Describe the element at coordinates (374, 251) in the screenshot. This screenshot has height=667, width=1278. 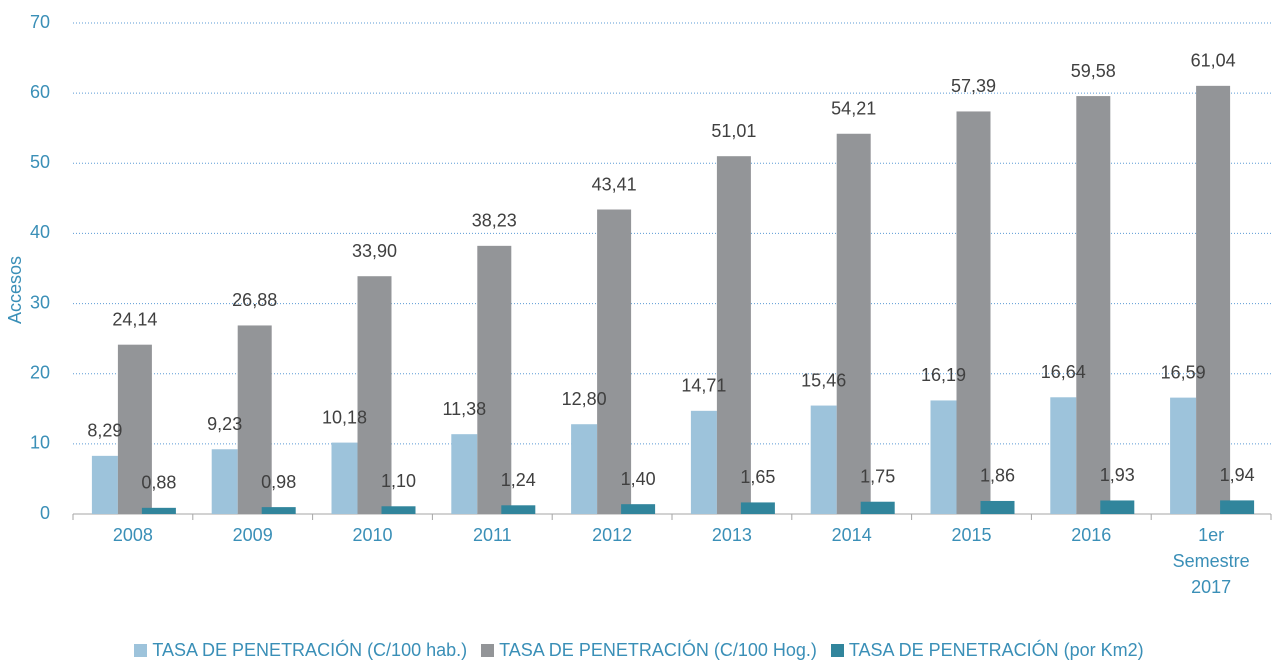
I see `value-label: 33,90` at that location.